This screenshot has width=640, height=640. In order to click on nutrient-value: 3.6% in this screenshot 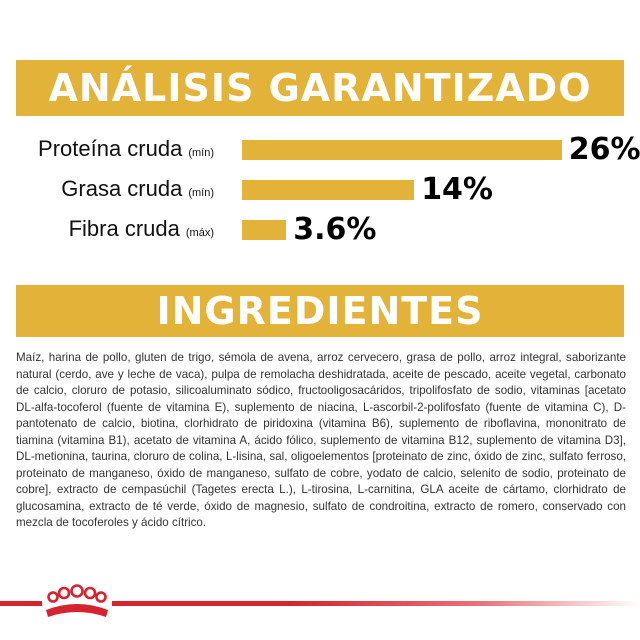, I will do `click(335, 229)`.